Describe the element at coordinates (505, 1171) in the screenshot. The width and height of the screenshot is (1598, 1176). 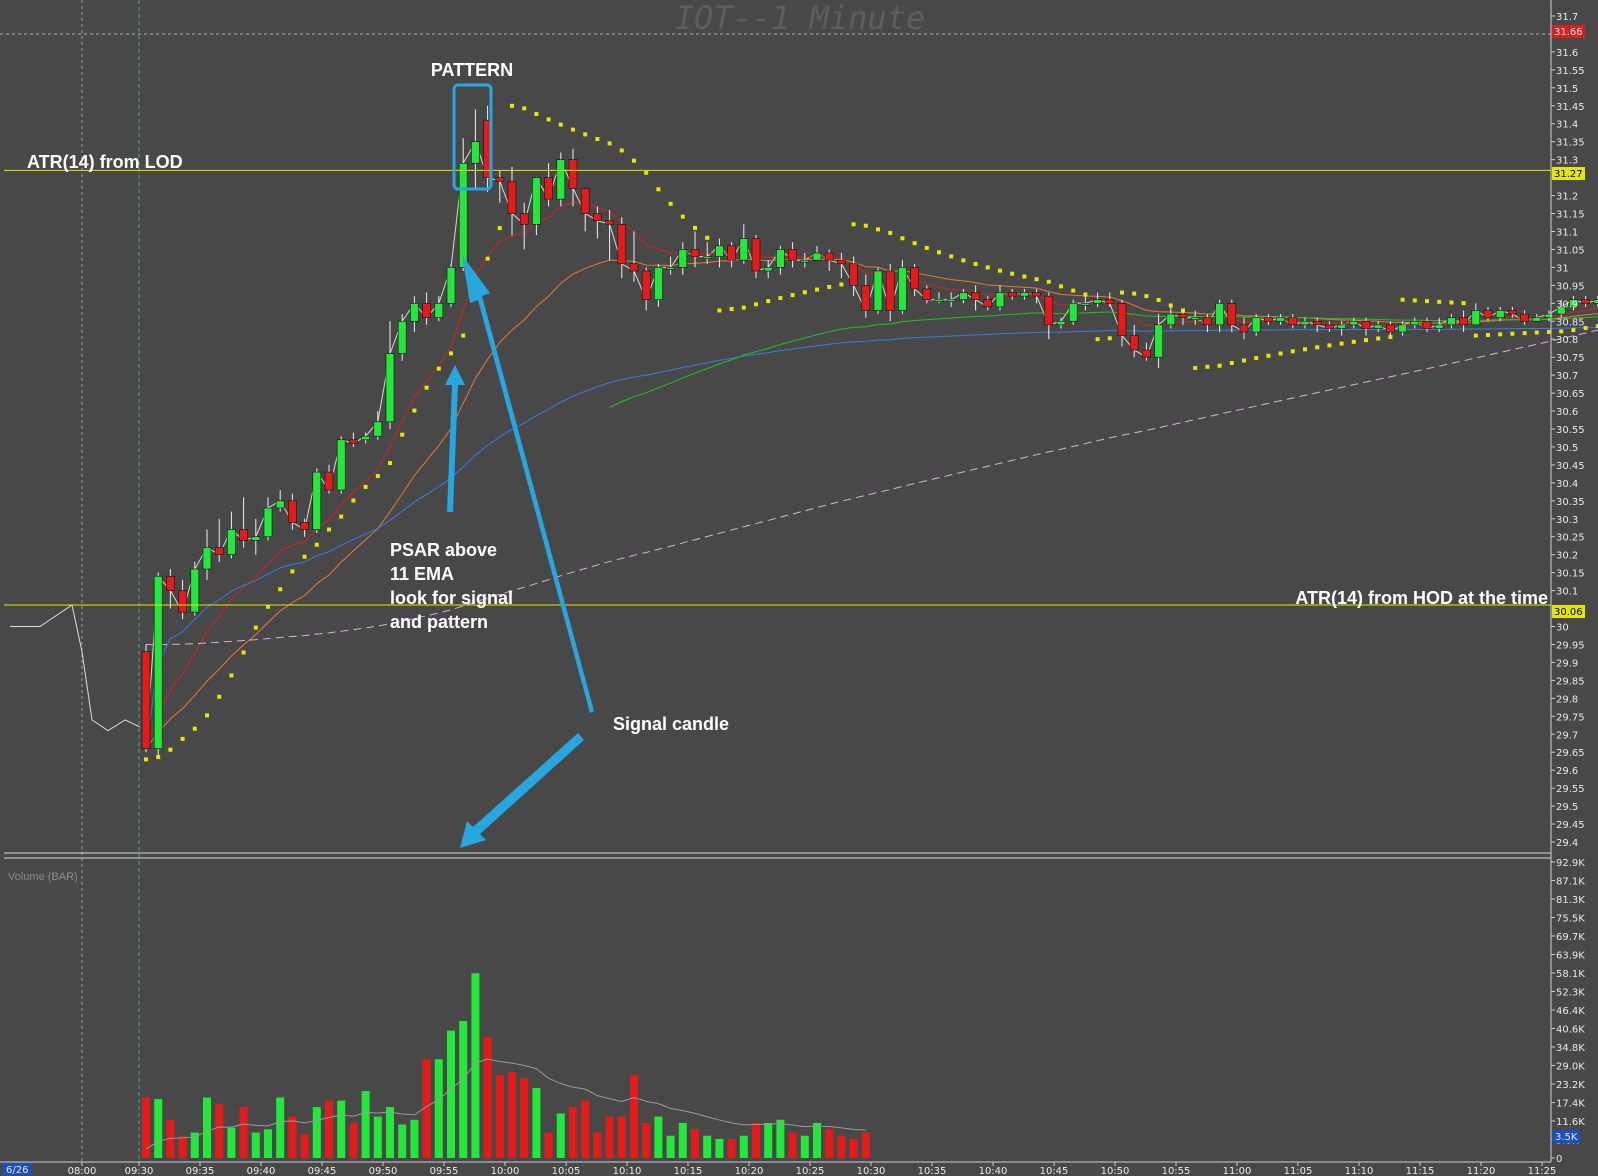
I see `time-tick-label: 10:00` at that location.